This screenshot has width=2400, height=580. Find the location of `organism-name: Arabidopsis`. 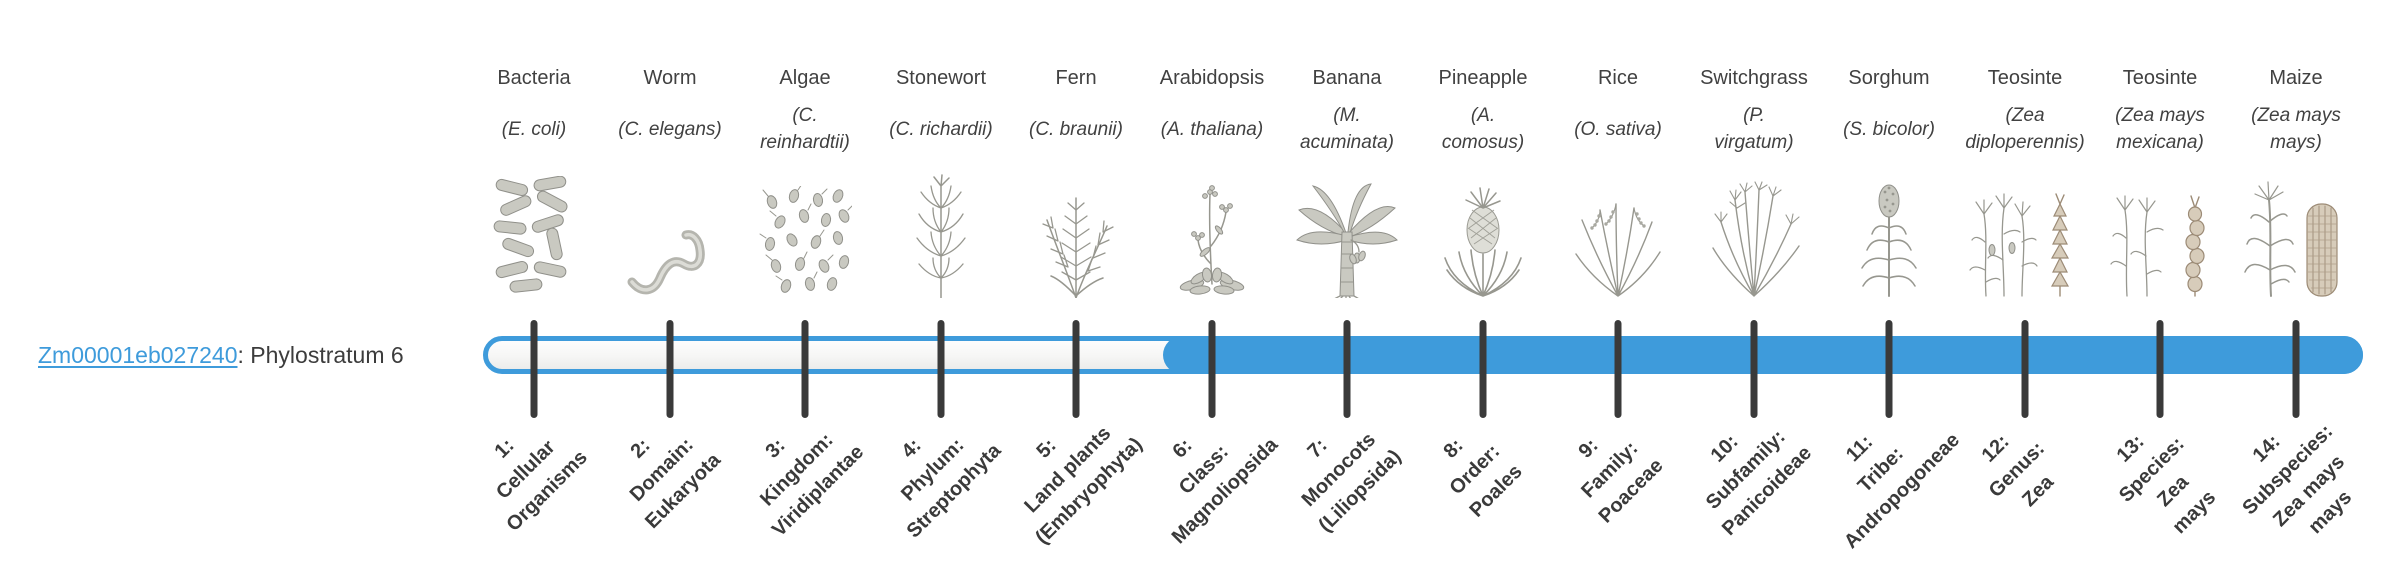

organism-name: Arabidopsis is located at coordinates (1212, 78).